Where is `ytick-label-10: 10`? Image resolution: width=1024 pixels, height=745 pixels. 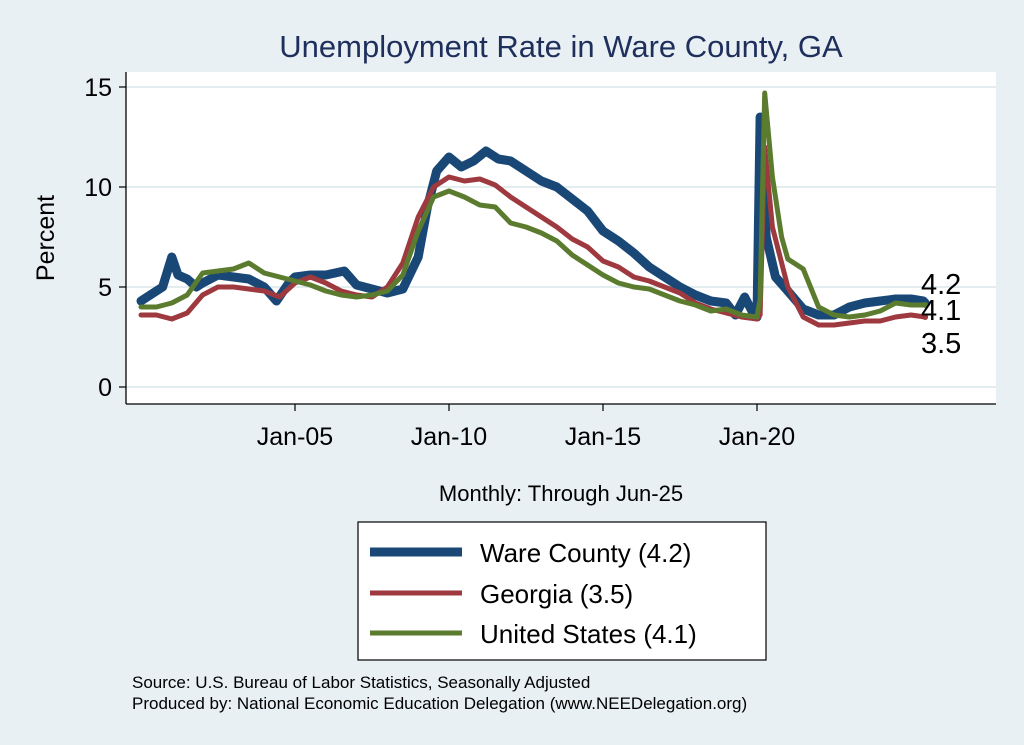
ytick-label-10: 10 is located at coordinates (98, 188).